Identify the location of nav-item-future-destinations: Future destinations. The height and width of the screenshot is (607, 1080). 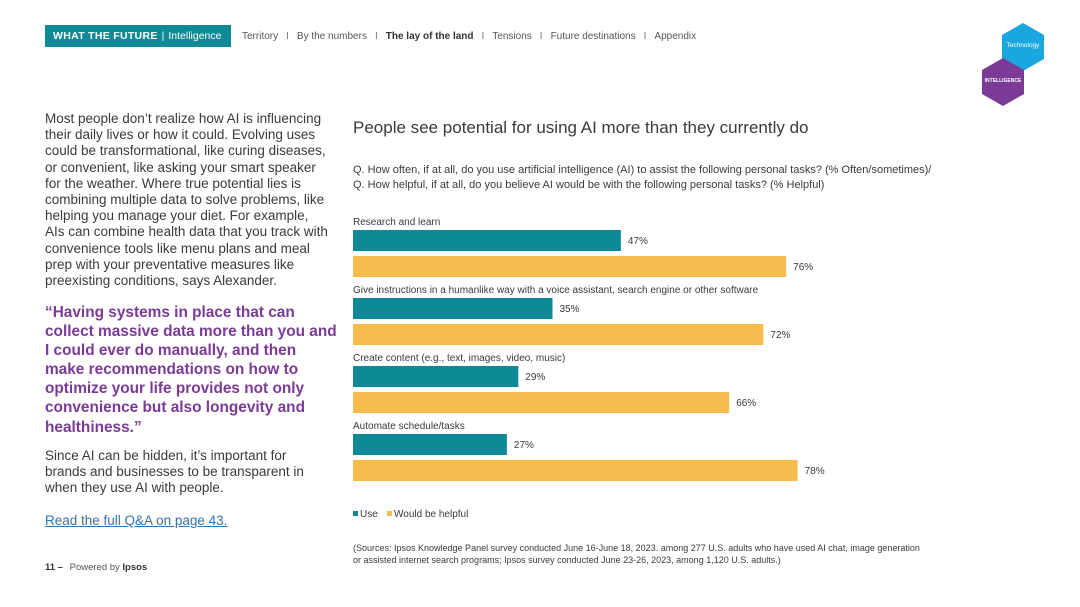
(593, 36).